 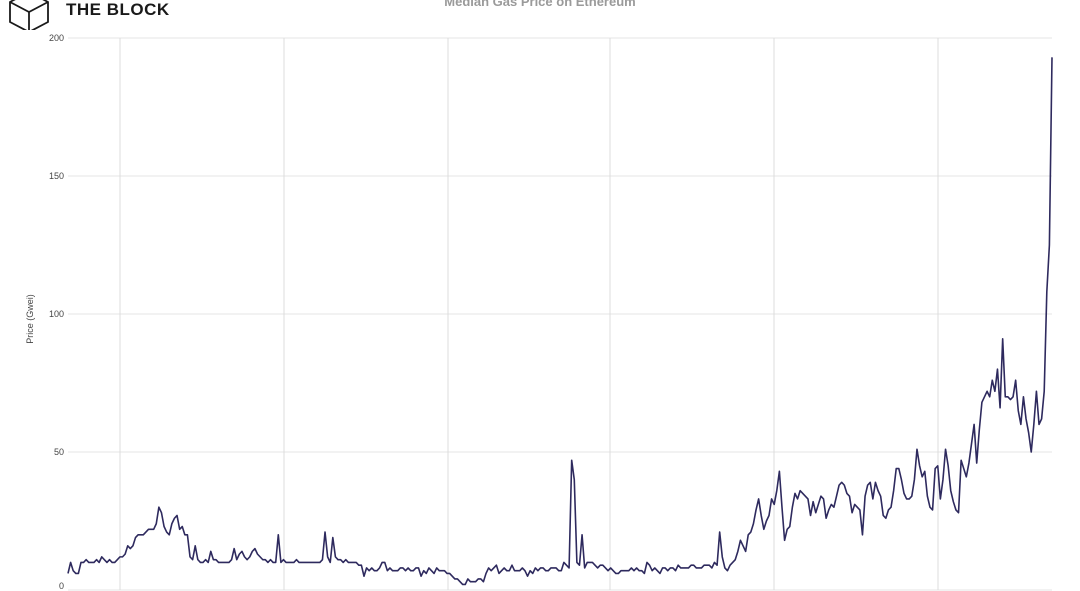 I want to click on logo-wordmark: THE BLOCK, so click(x=118, y=9).